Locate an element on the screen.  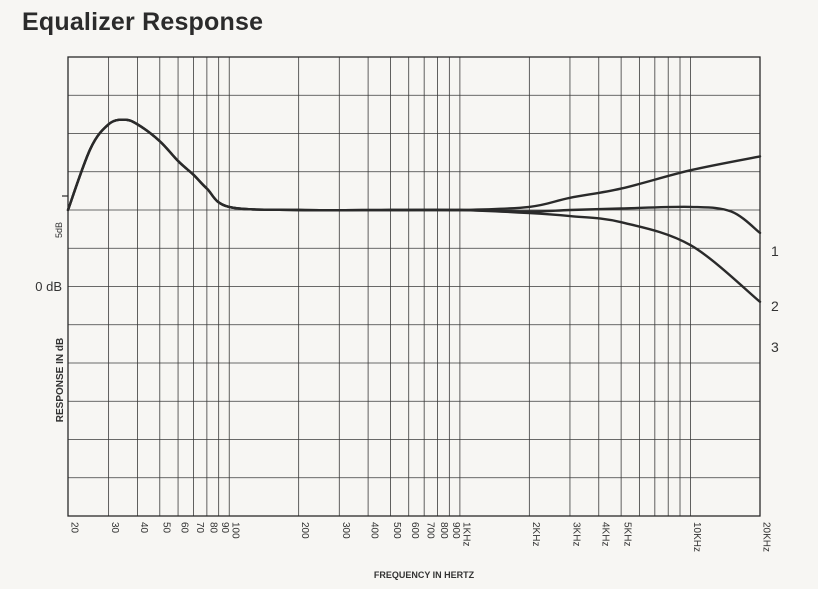
x-tick-label: 400 is located at coordinates (374, 530).